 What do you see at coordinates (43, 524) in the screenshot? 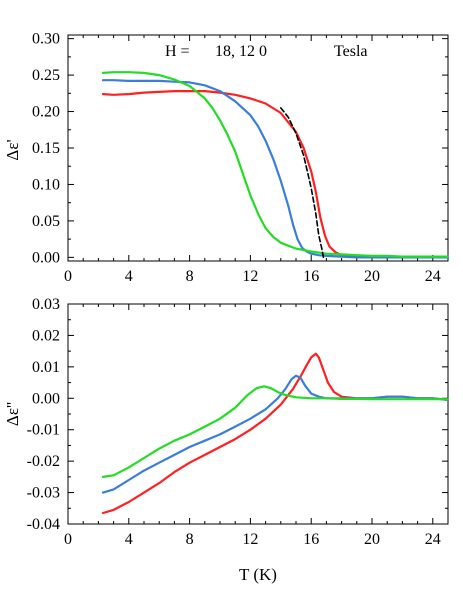
I see `y-tick-label: -0.04` at bounding box center [43, 524].